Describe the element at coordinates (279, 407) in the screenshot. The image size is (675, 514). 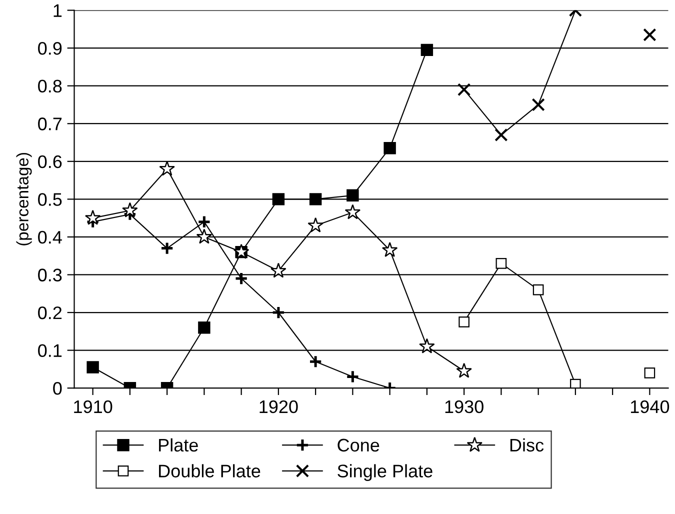
I see `x-tick-label: 1920` at that location.